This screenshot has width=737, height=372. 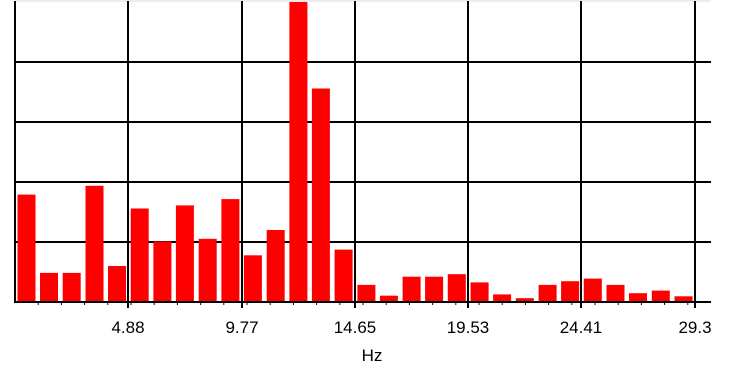 I want to click on x-tick-label: 19.53, so click(x=468, y=327).